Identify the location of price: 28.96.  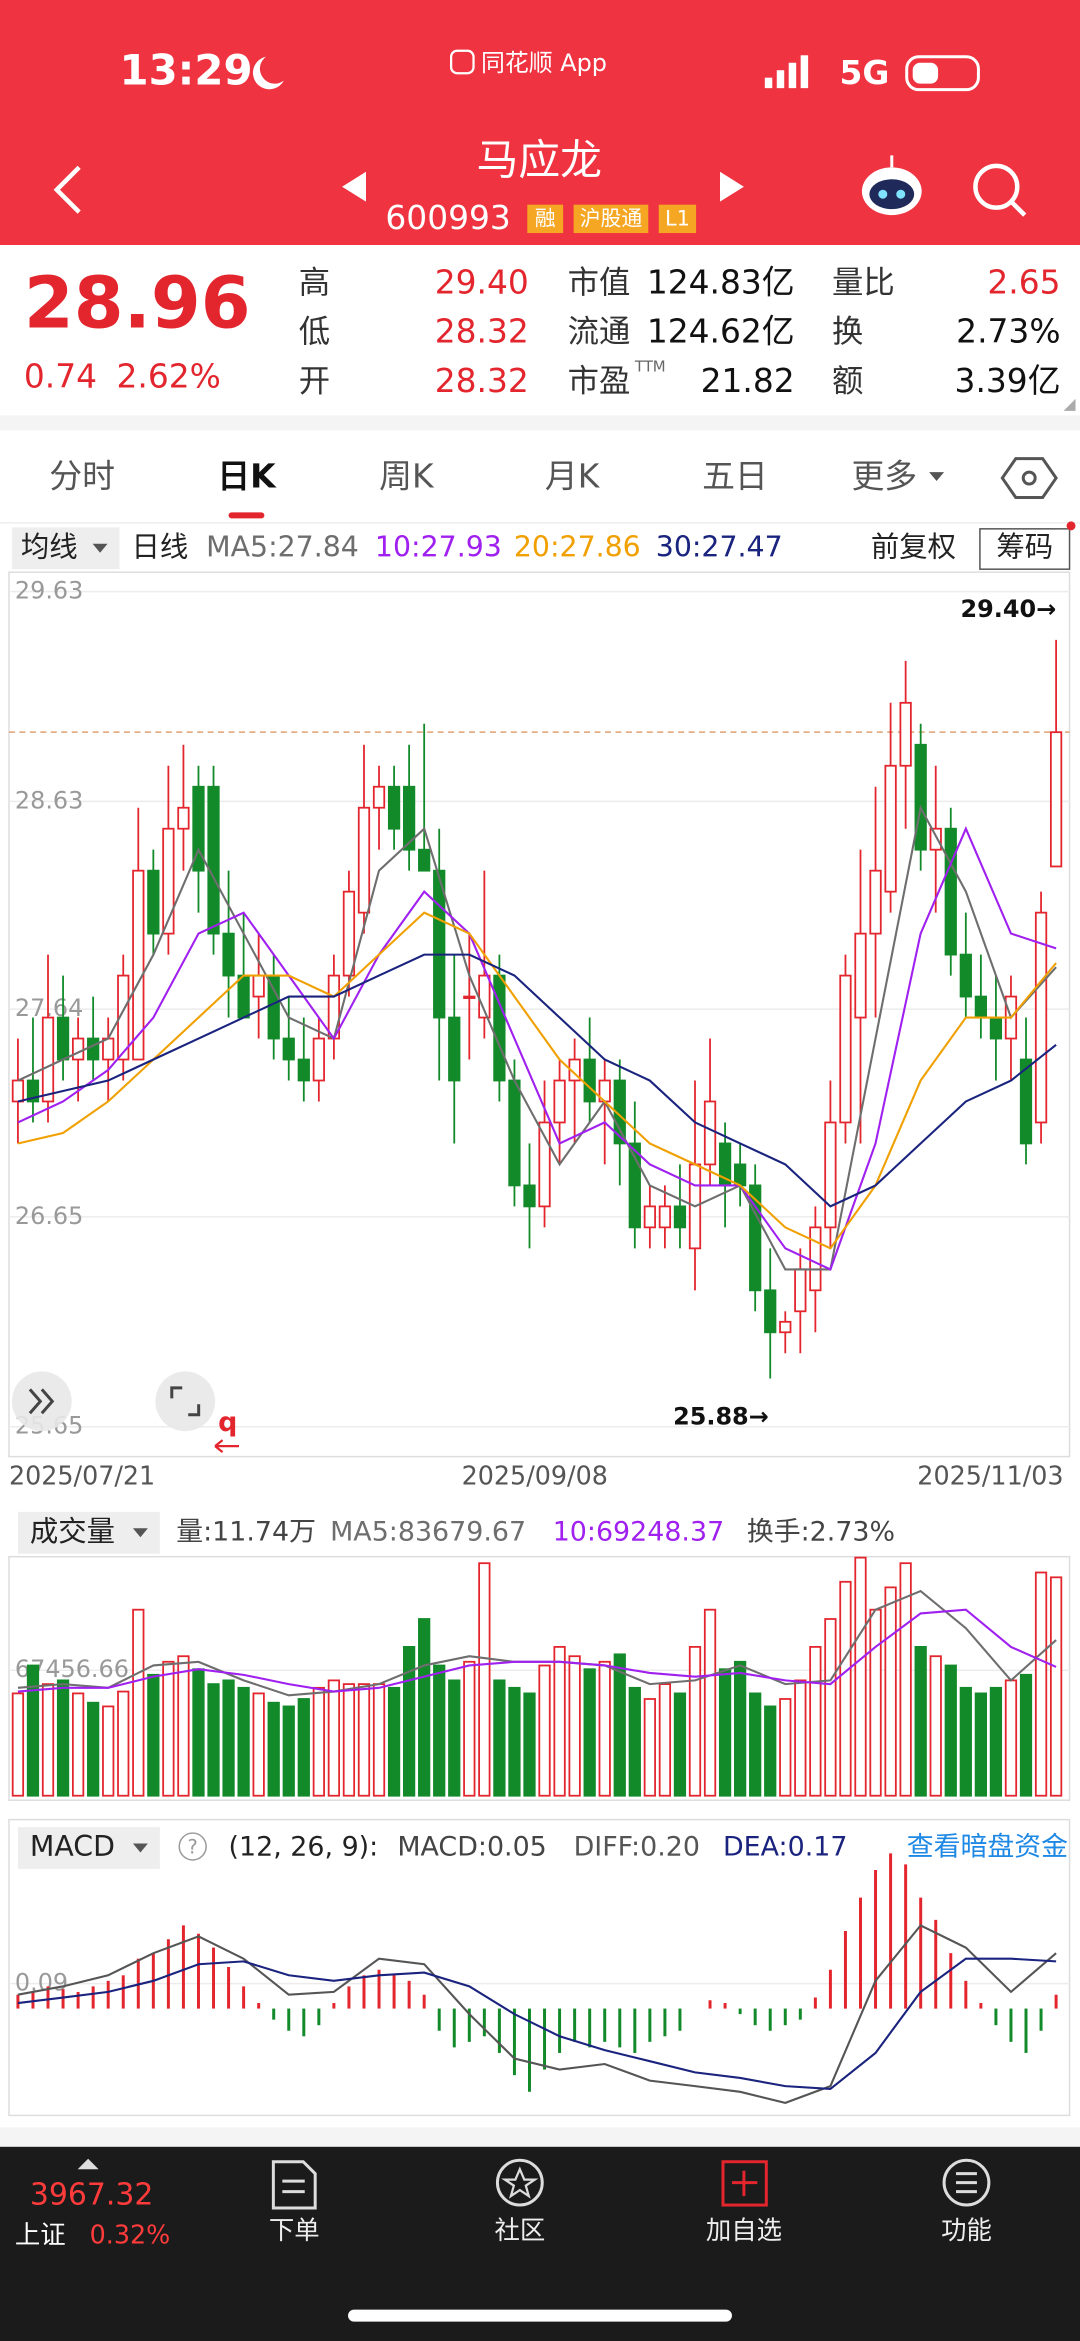
(137, 302).